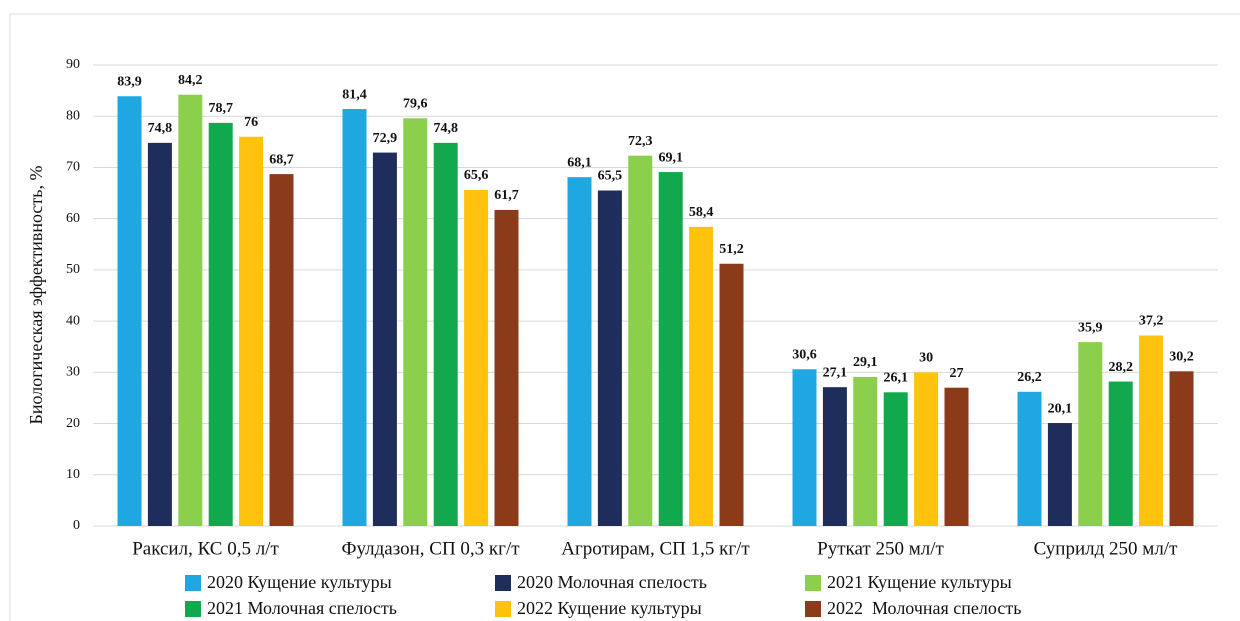  What do you see at coordinates (73, 64) in the screenshot?
I see `y-tick-label: 90` at bounding box center [73, 64].